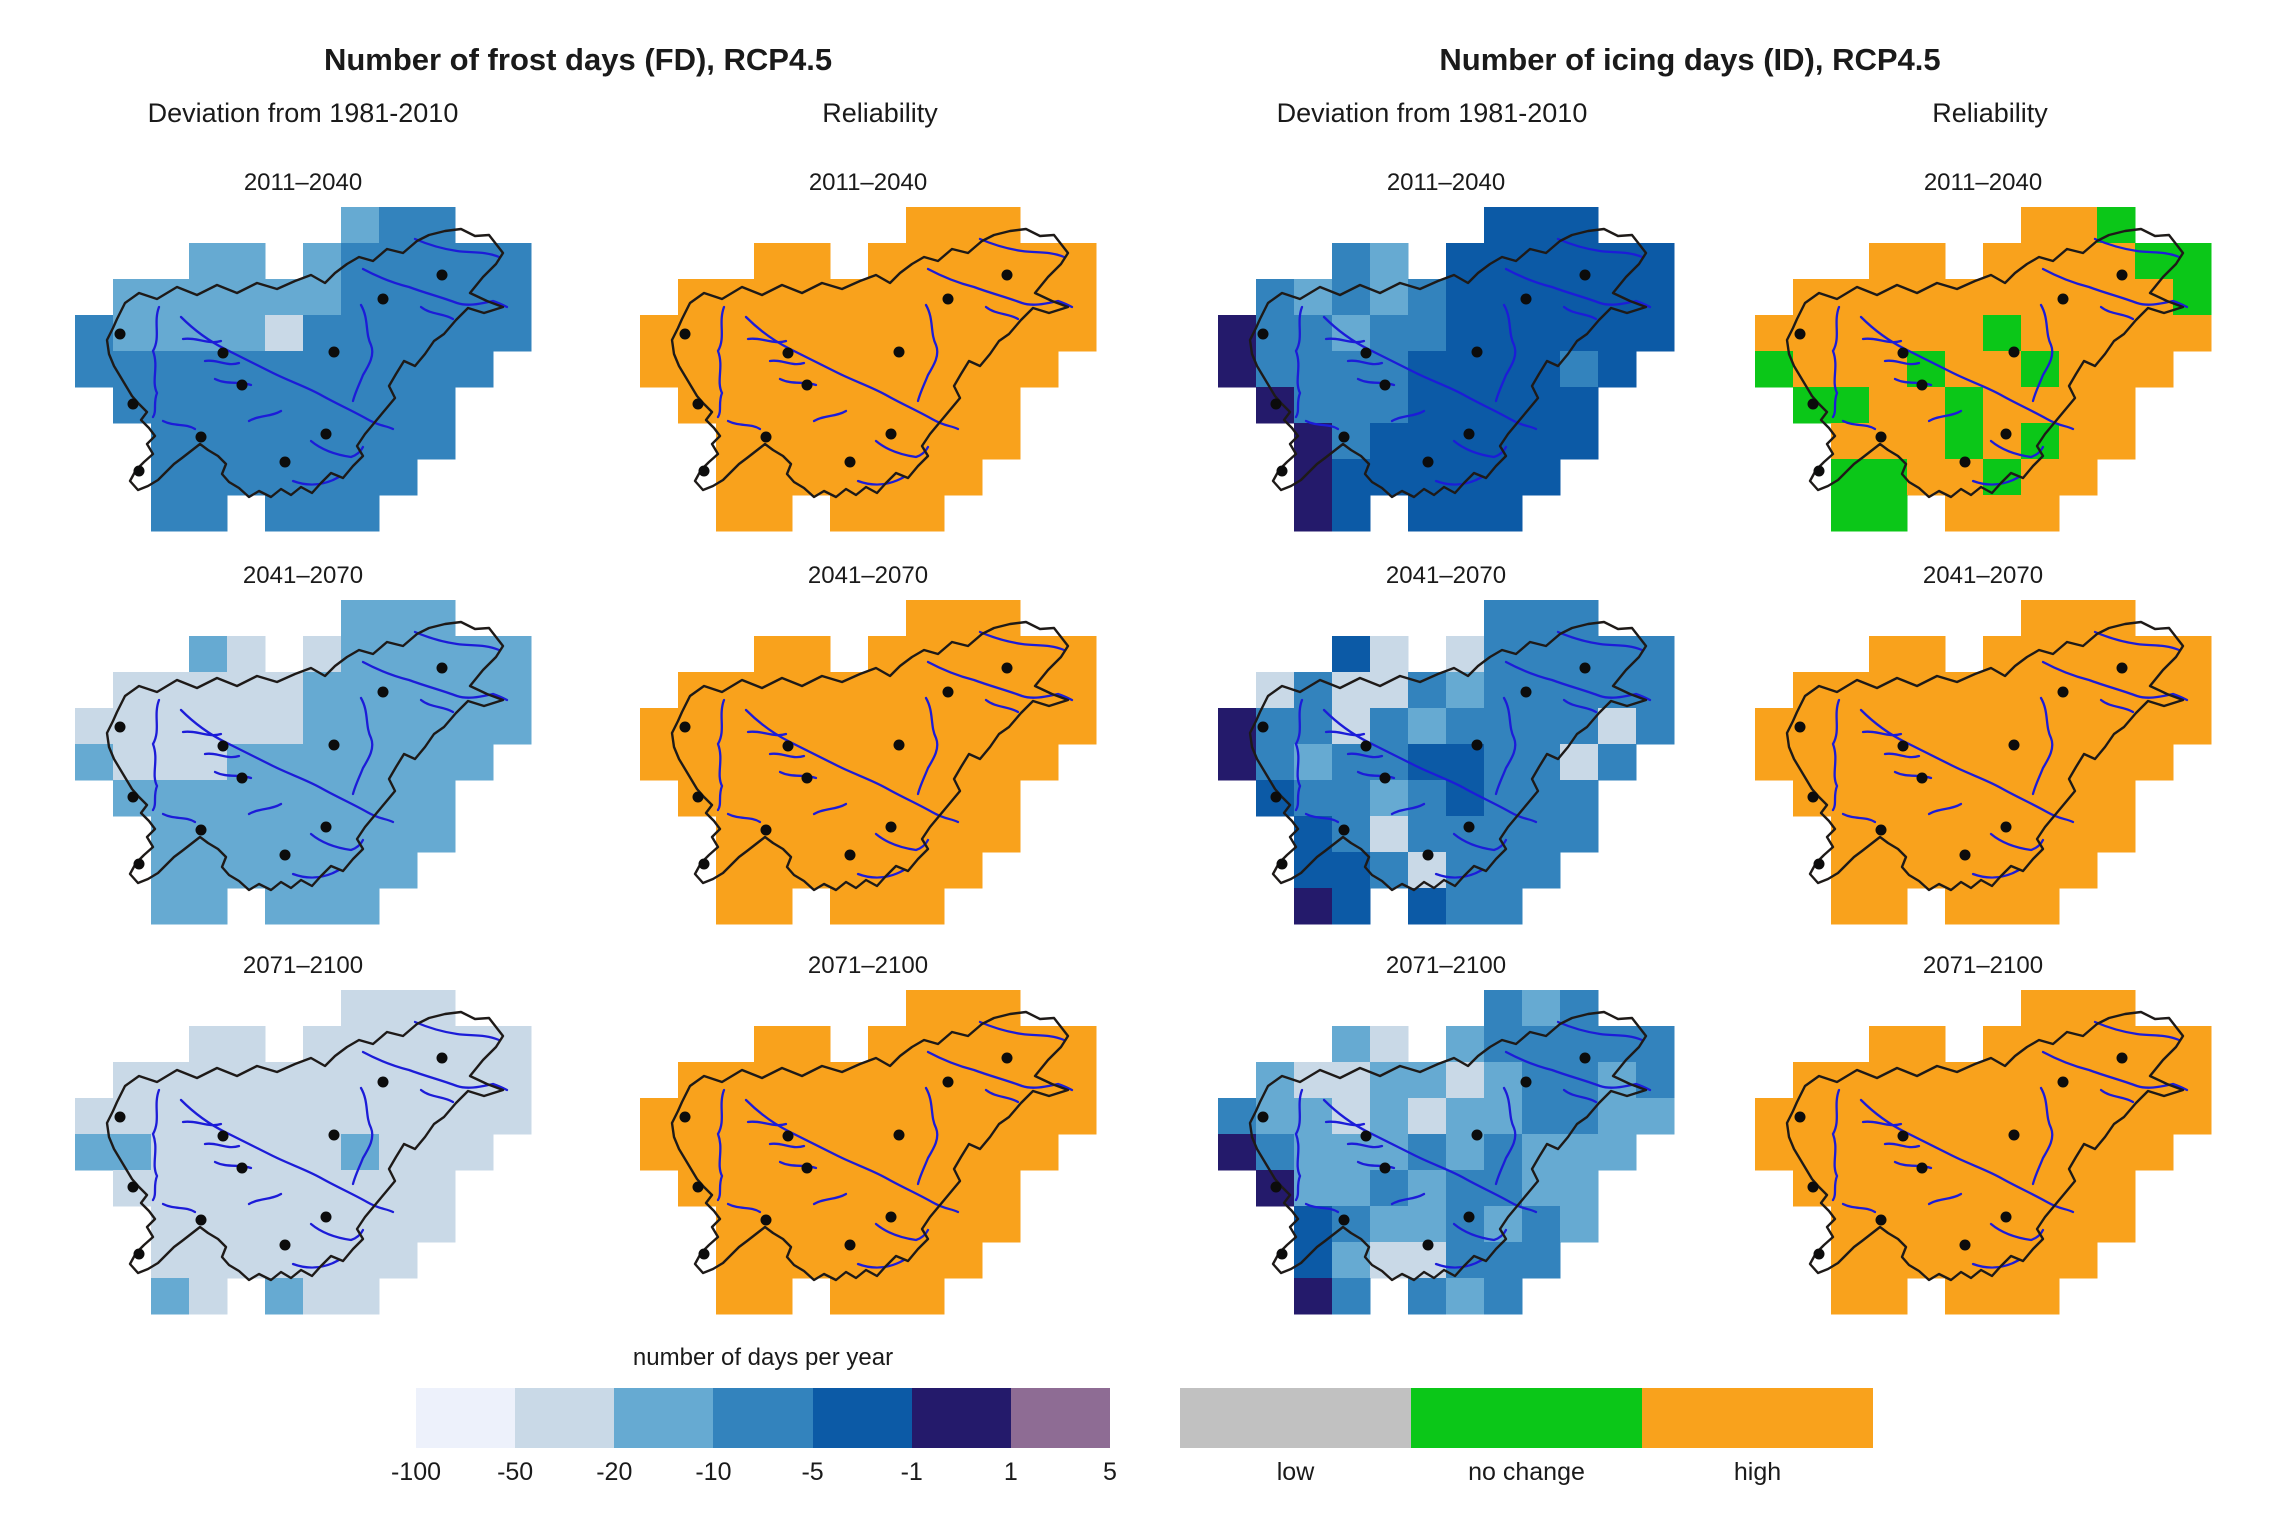  Describe the element at coordinates (303, 113) in the screenshot. I see `fd-deviation-column-header: Deviation from 1981-2010` at that location.